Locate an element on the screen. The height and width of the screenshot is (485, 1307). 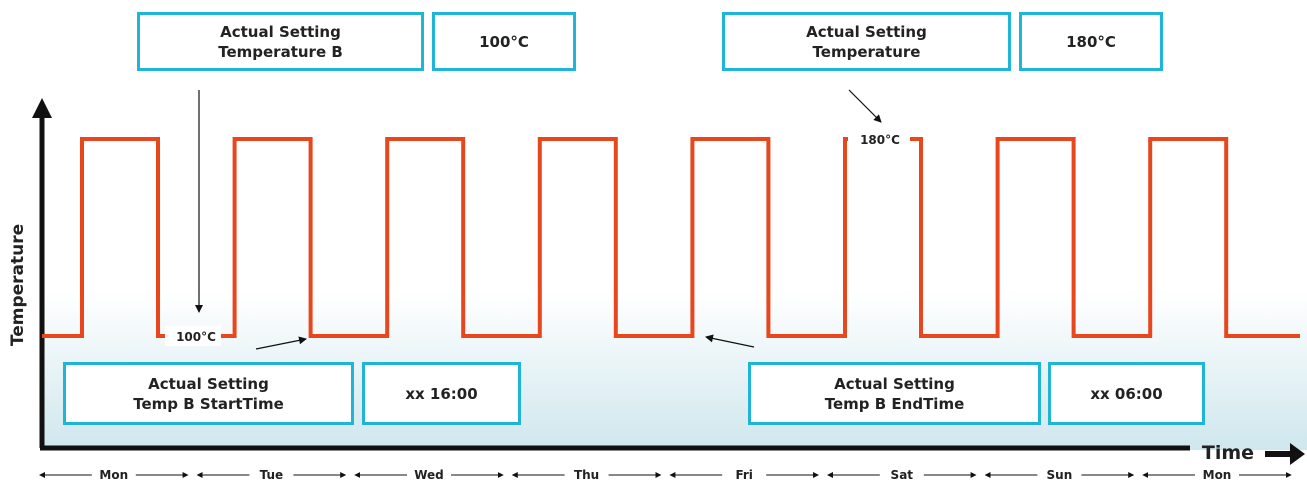
day-label: Sat is located at coordinates (902, 475).